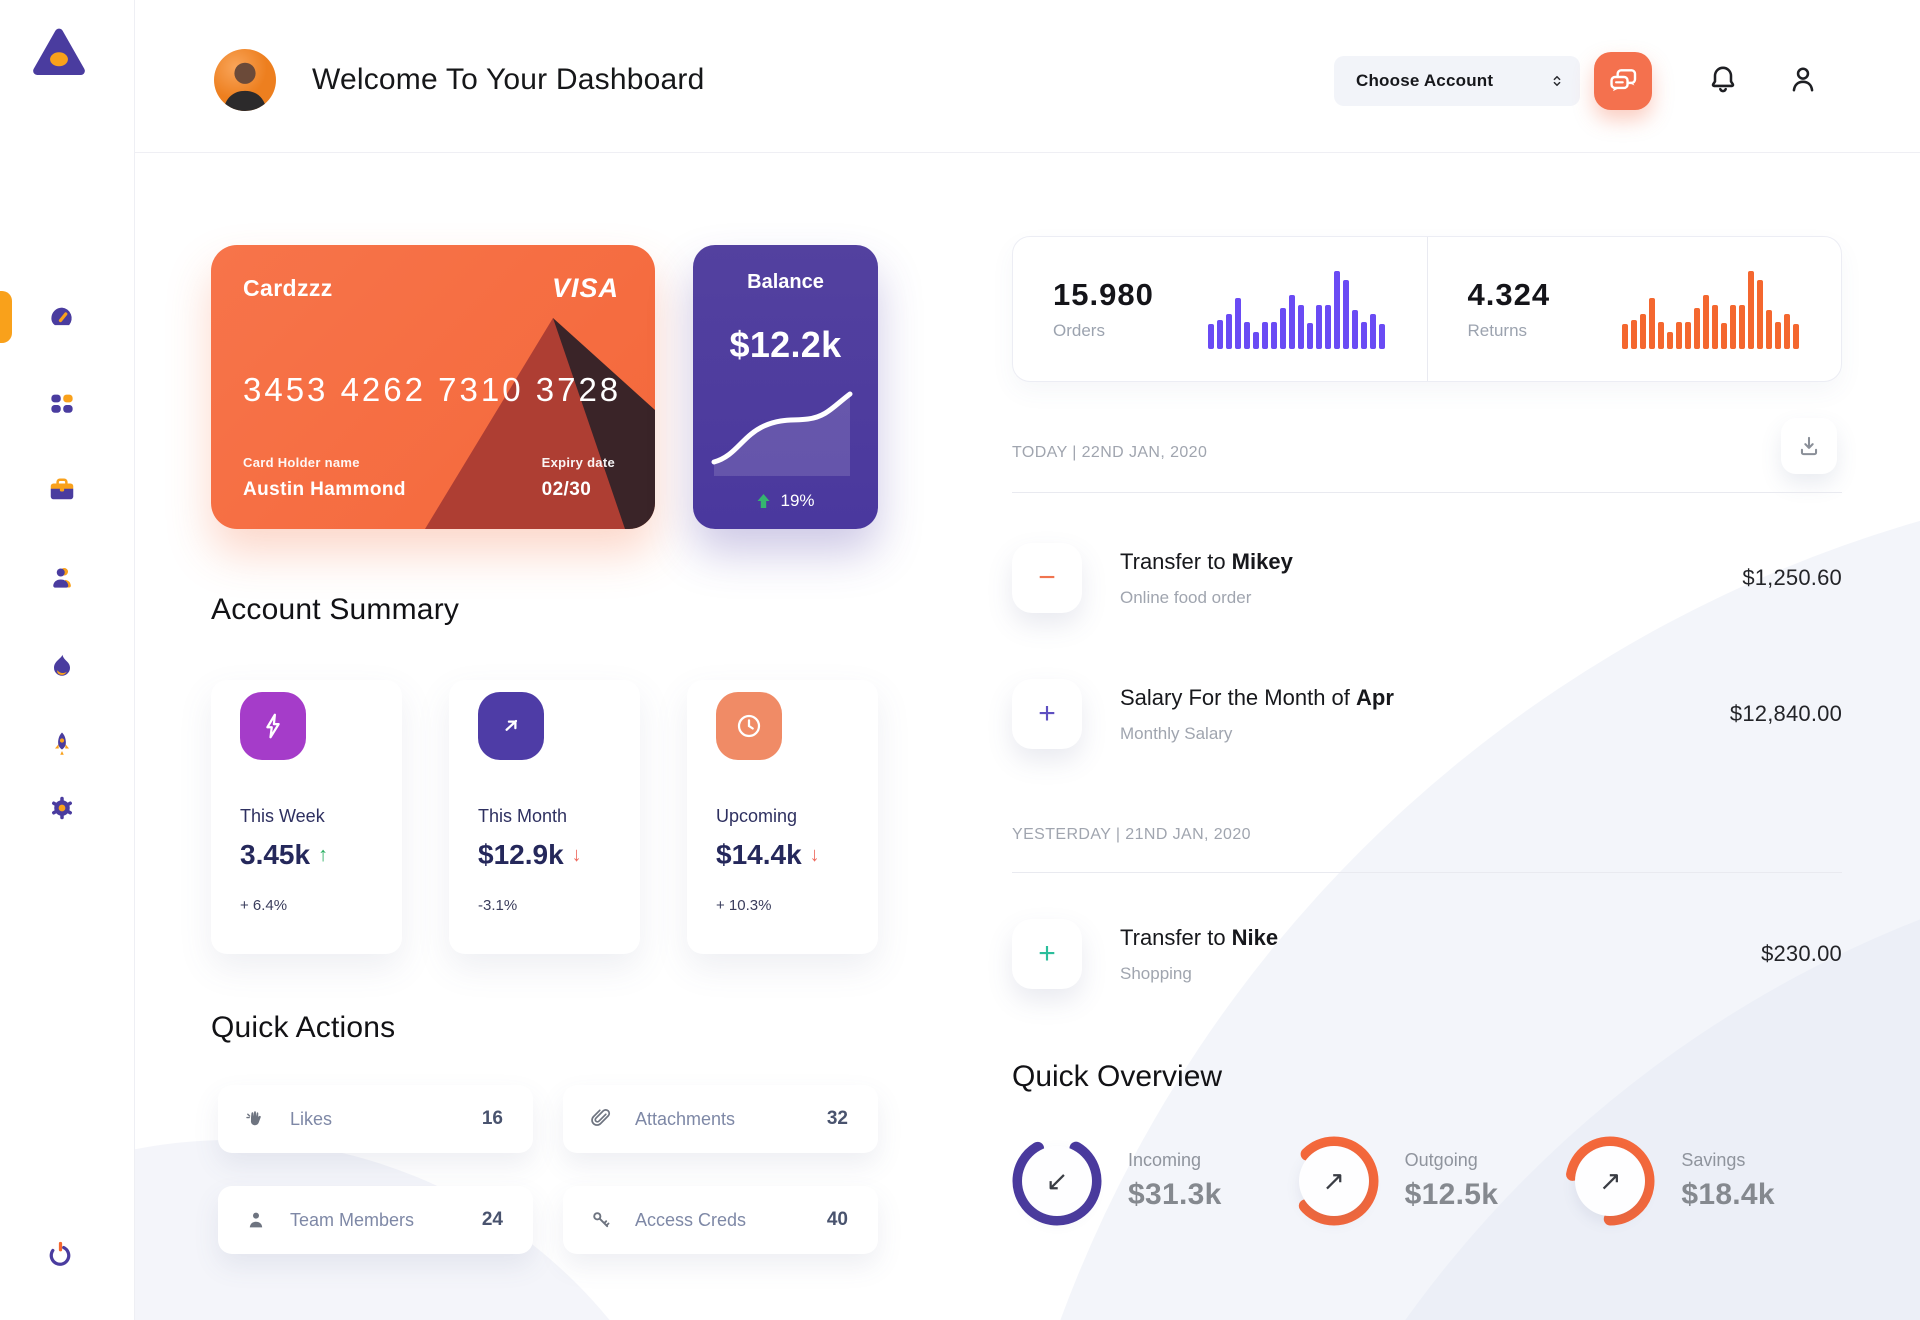 The image size is (1920, 1320). Describe the element at coordinates (1176, 733) in the screenshot. I see `transaction-subtitle: Monthly Salary` at that location.